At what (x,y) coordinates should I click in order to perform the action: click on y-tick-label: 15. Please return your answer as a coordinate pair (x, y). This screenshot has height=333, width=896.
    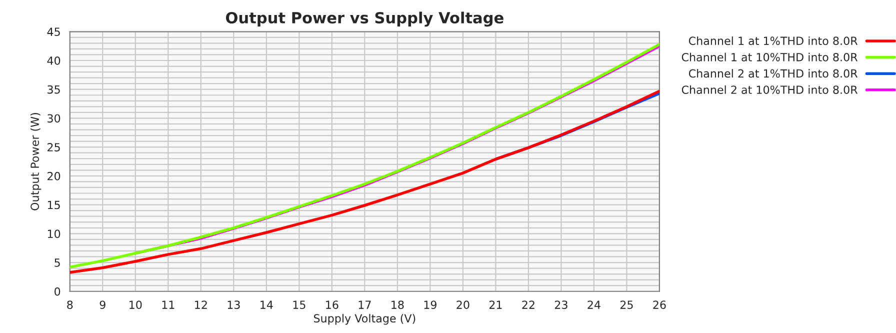
    Looking at the image, I should click on (54, 205).